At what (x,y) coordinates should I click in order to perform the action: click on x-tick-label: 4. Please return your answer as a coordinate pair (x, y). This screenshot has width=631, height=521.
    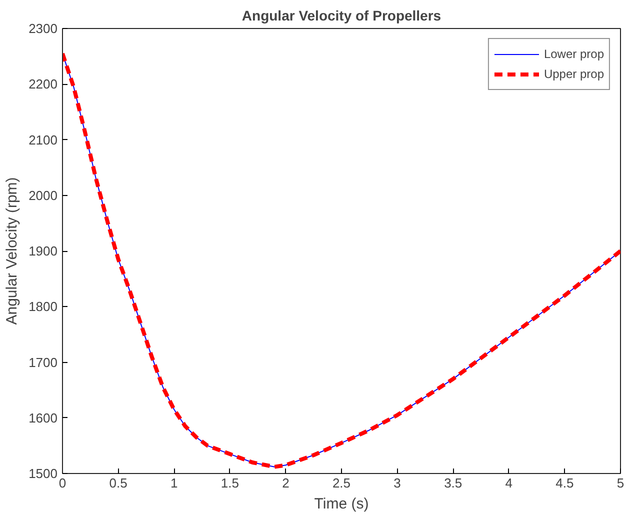
    Looking at the image, I should click on (509, 483).